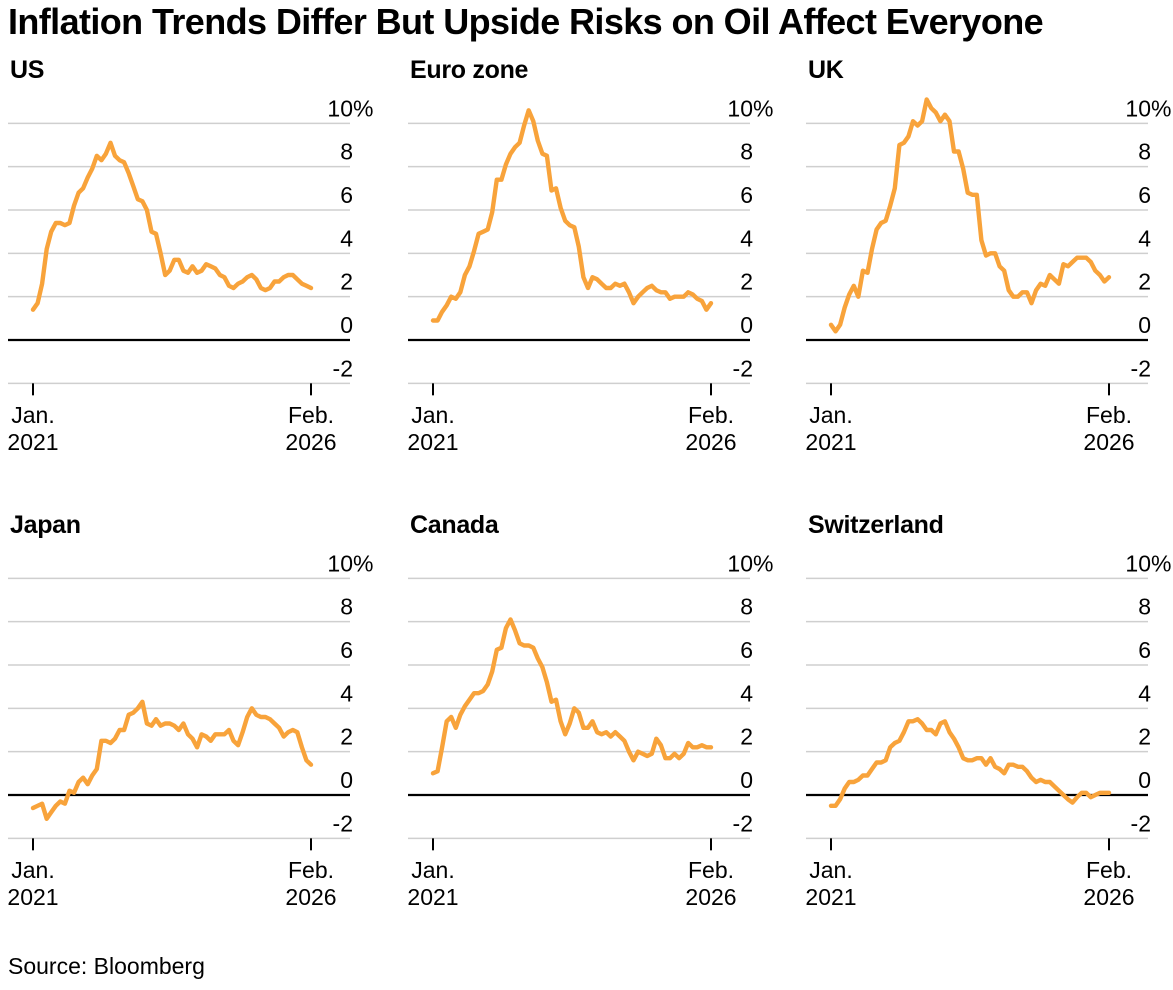  I want to click on canada-line-chart: 10 %8 6 4 2 0 -2, so click(590, 700).